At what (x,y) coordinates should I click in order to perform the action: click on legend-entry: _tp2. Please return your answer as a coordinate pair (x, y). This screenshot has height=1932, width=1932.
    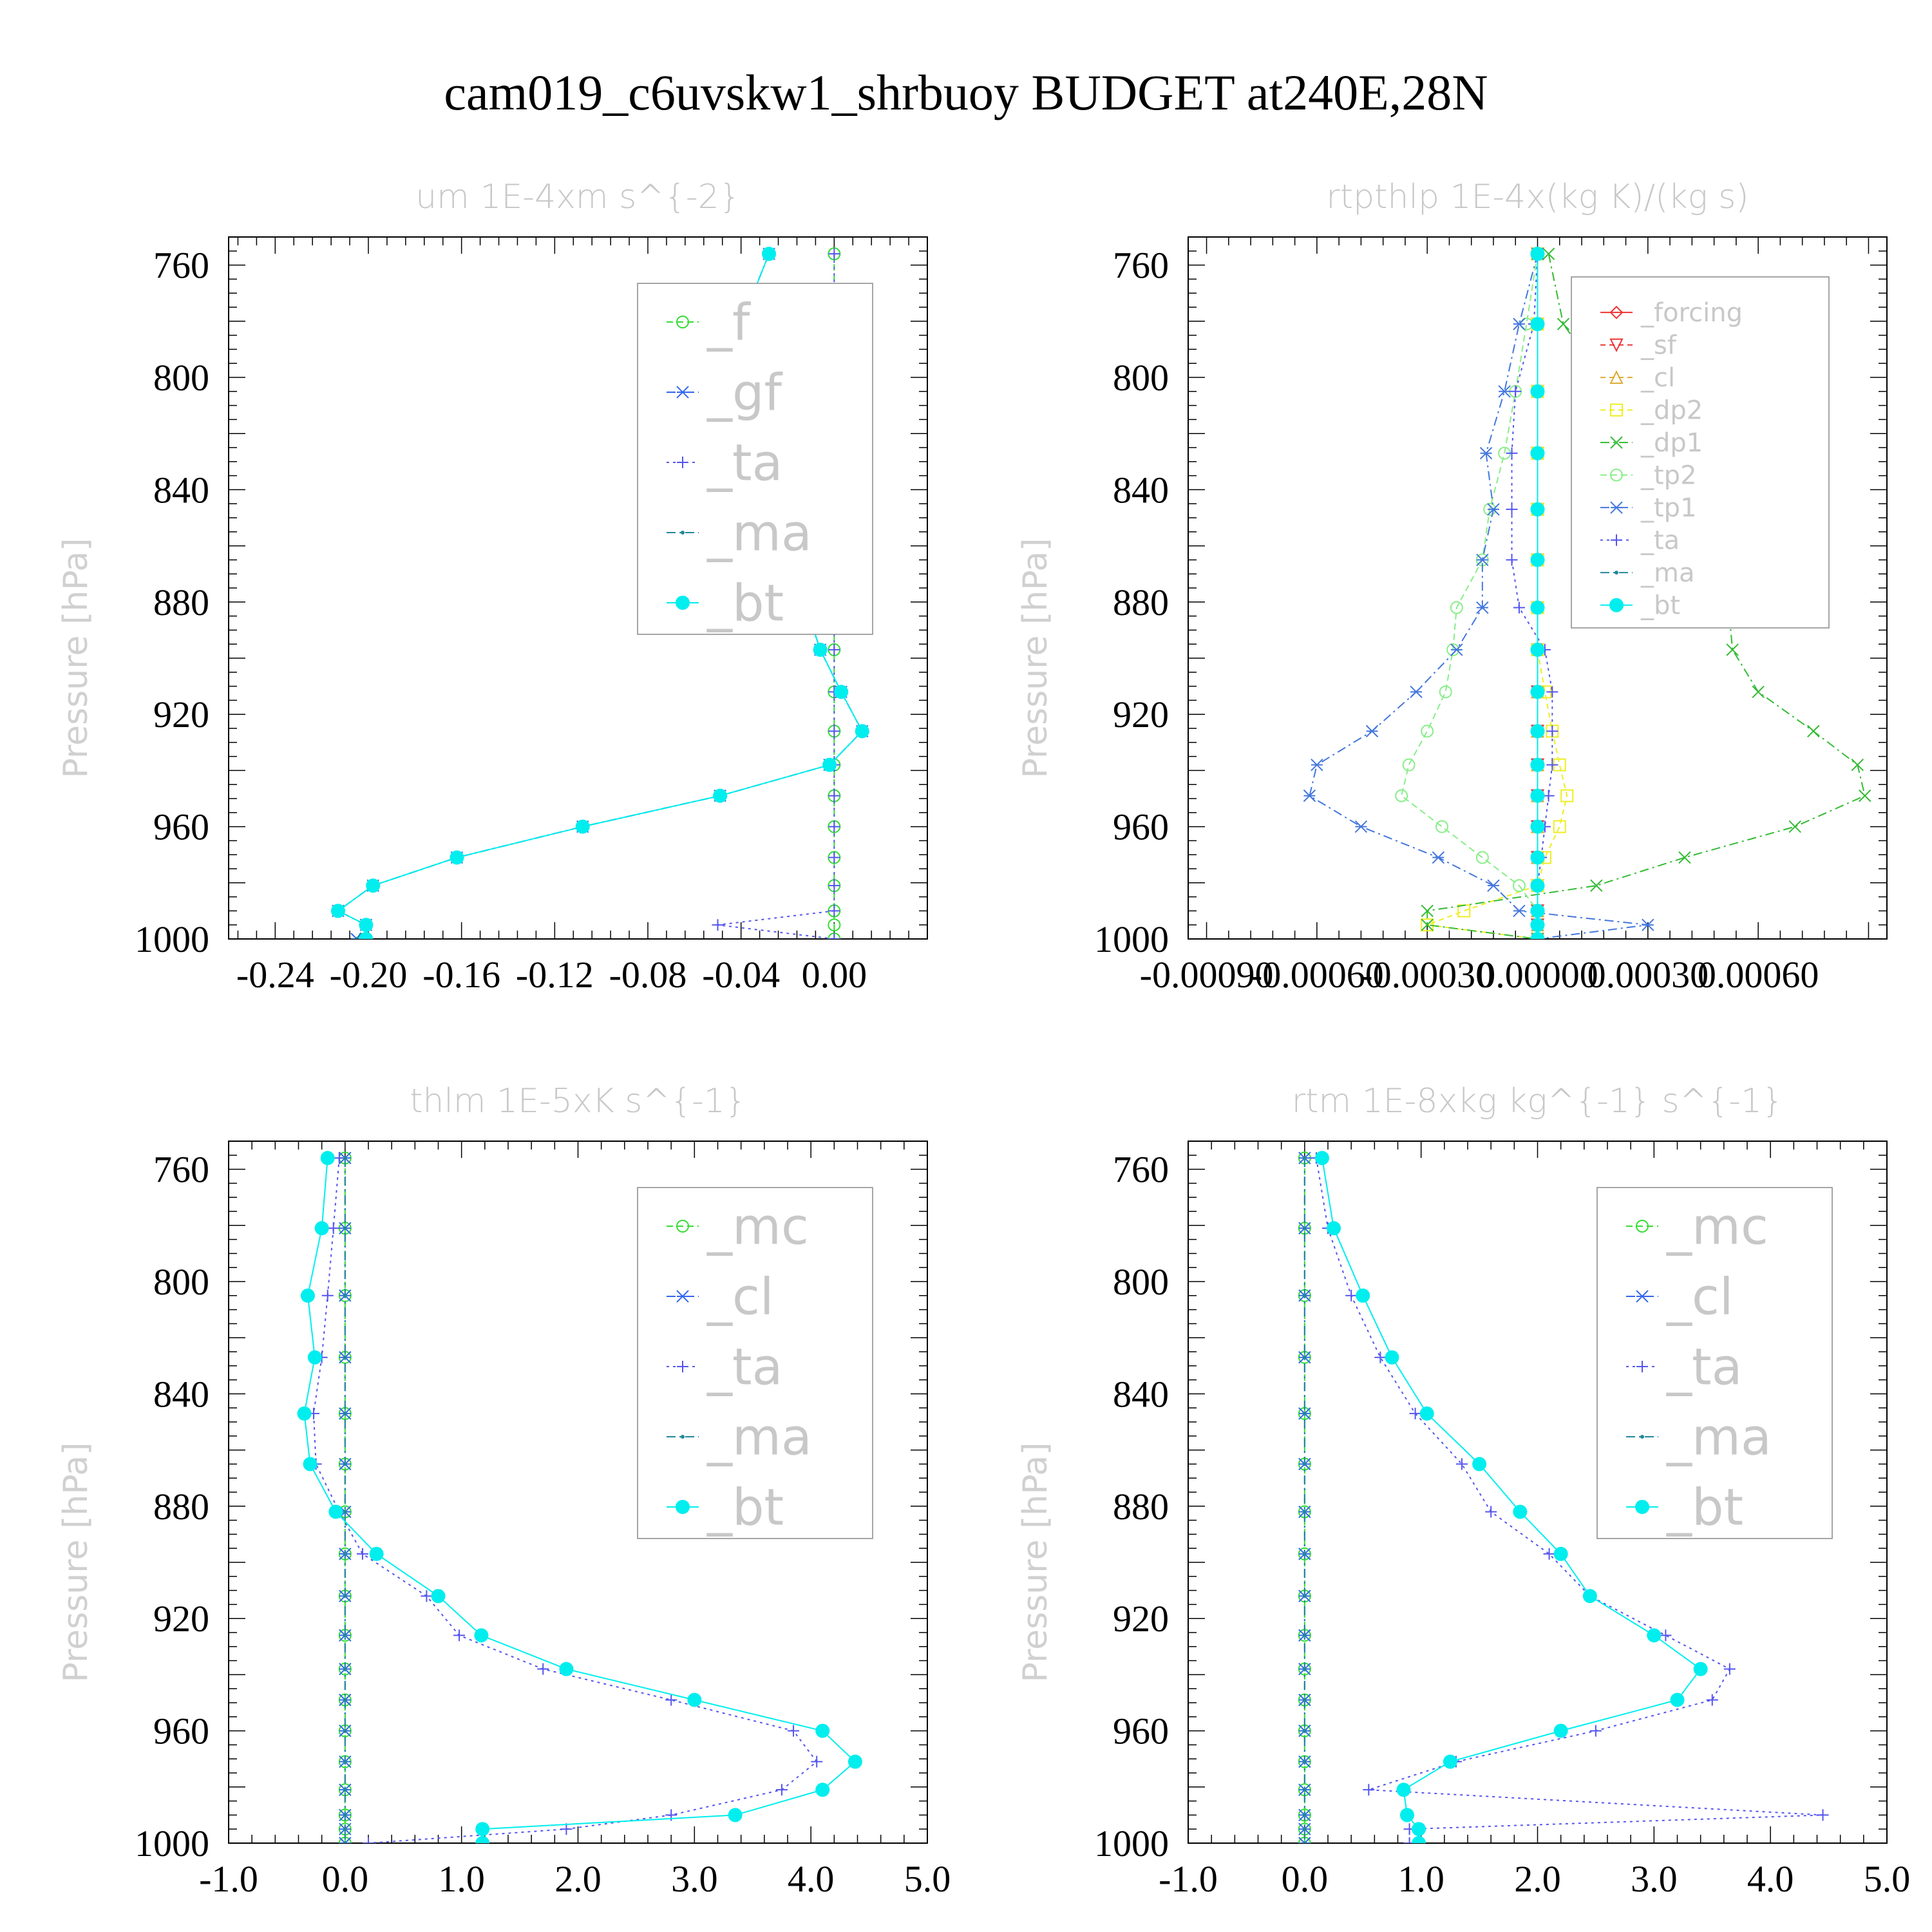
    Looking at the image, I should click on (1649, 476).